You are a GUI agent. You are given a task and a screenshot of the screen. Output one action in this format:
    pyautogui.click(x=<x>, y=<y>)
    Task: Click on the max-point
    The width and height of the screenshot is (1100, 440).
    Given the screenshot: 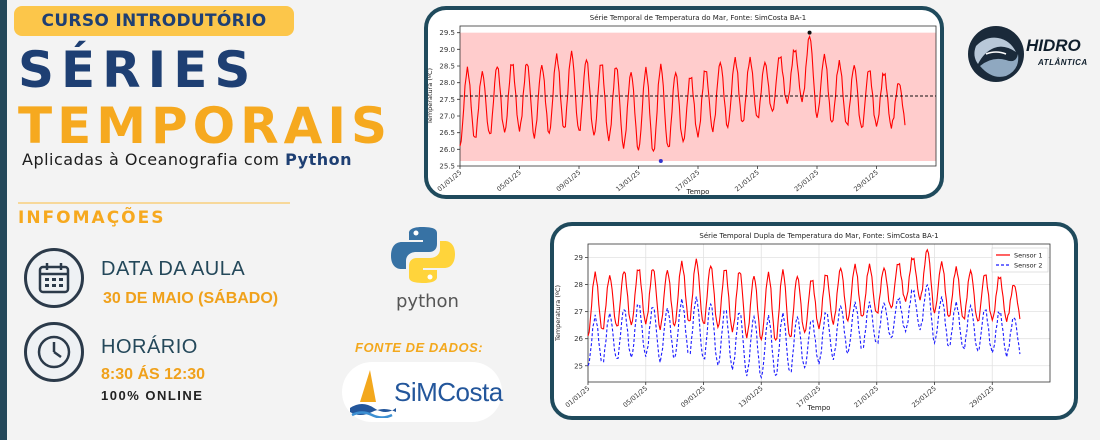 What is the action you would take?
    pyautogui.click(x=809, y=32)
    